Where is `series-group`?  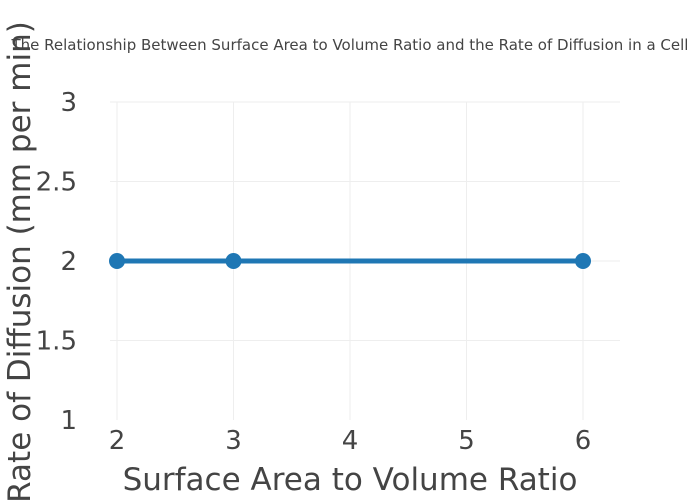 series-group is located at coordinates (350, 261).